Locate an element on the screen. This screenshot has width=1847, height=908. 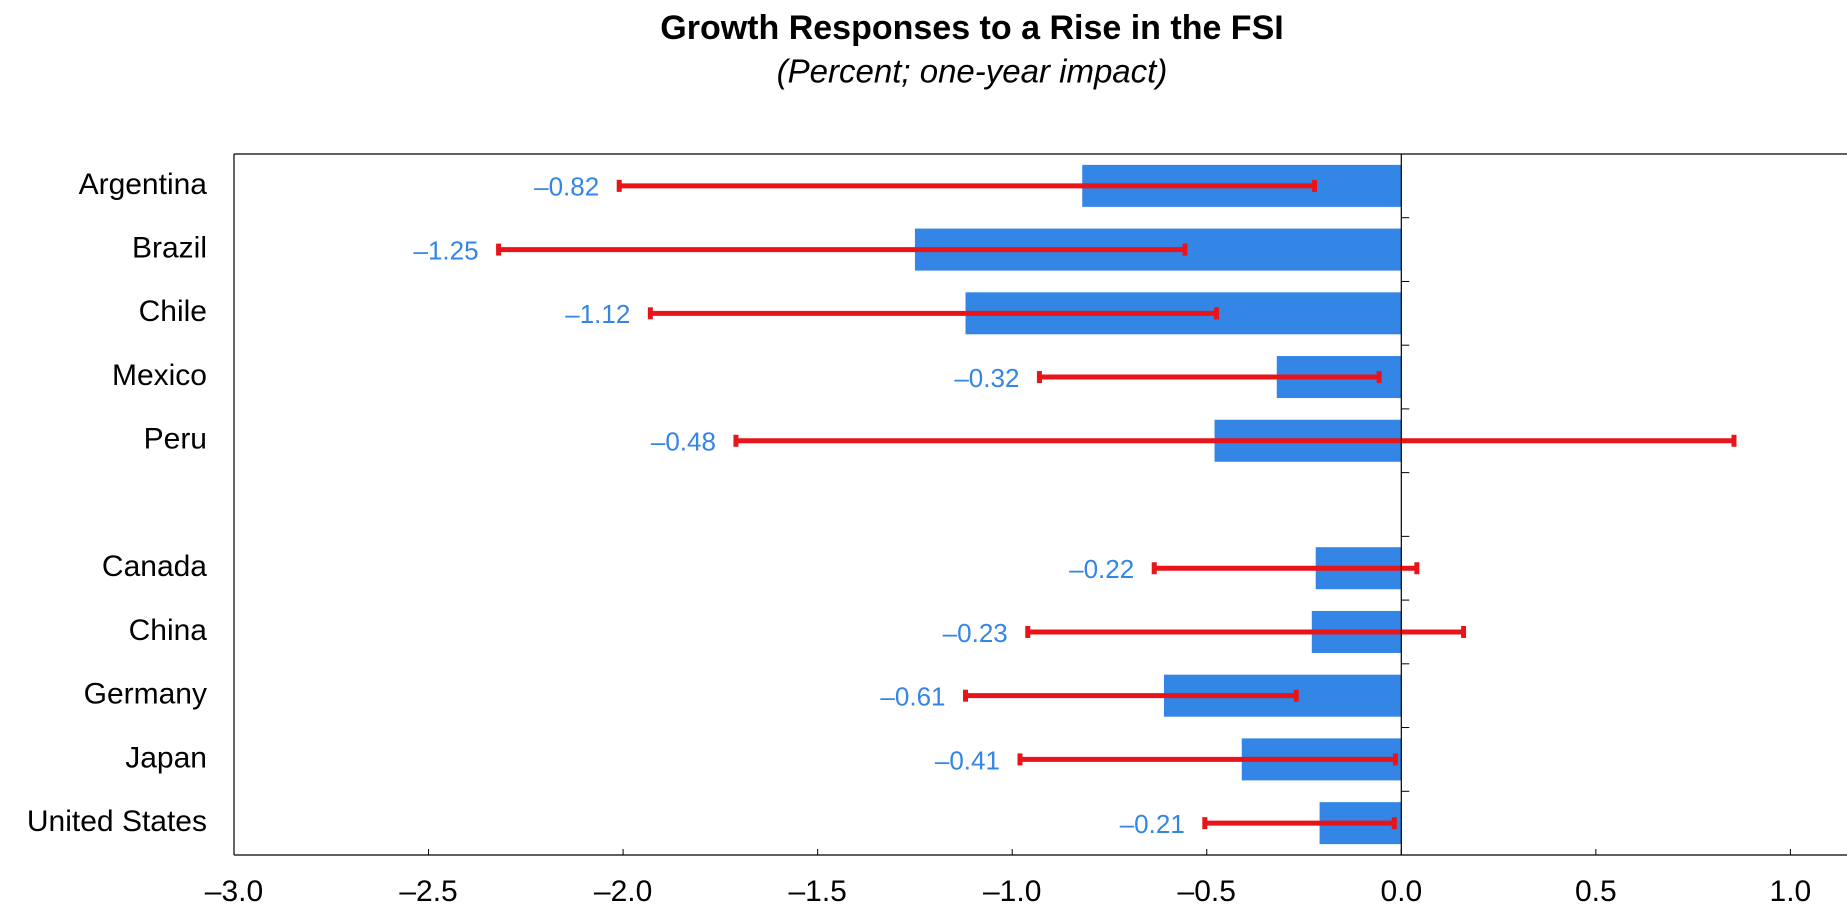
y-tick-label: Mexico is located at coordinates (159, 375).